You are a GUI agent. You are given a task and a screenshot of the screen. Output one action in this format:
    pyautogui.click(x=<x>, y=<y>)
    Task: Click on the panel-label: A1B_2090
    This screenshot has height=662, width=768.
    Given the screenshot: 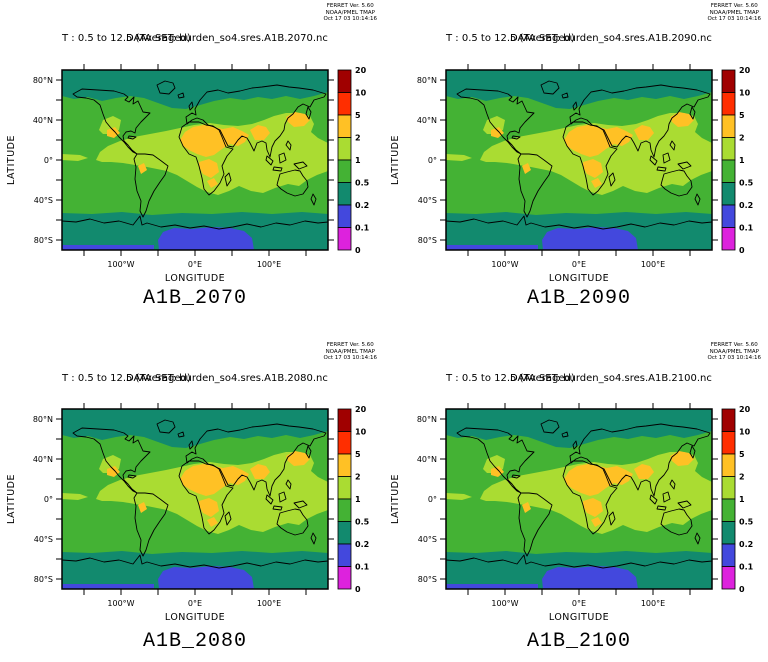 What is the action you would take?
    pyautogui.click(x=578, y=298)
    